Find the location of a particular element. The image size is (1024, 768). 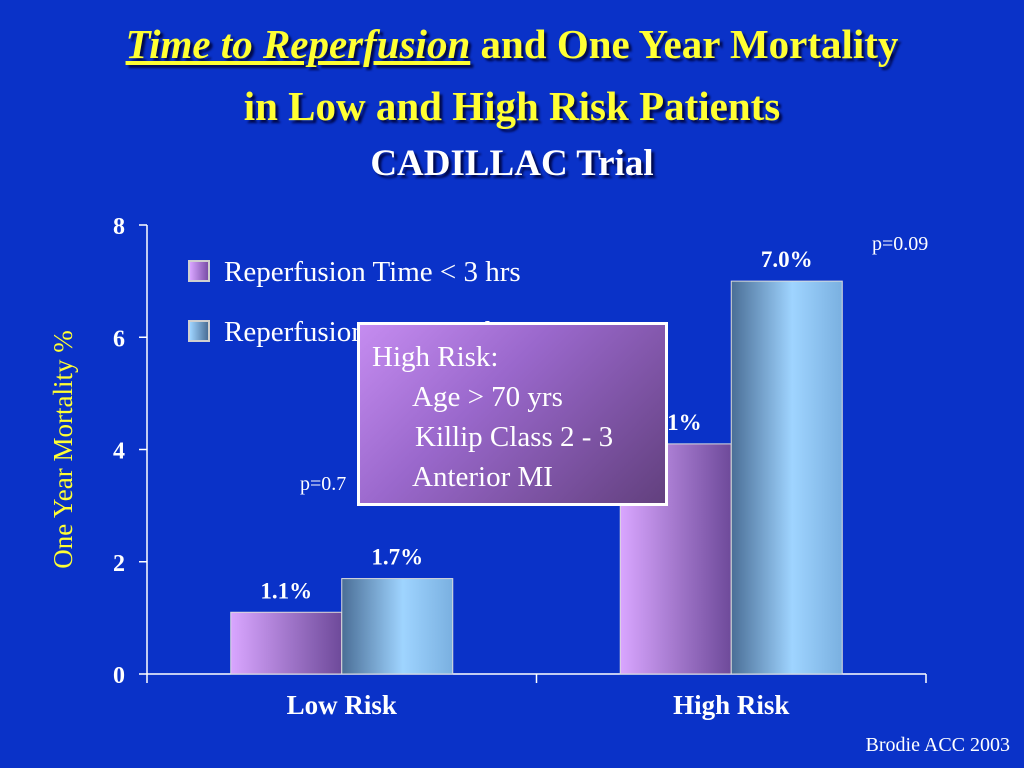

y-tick-label: 0 is located at coordinates (119, 676).